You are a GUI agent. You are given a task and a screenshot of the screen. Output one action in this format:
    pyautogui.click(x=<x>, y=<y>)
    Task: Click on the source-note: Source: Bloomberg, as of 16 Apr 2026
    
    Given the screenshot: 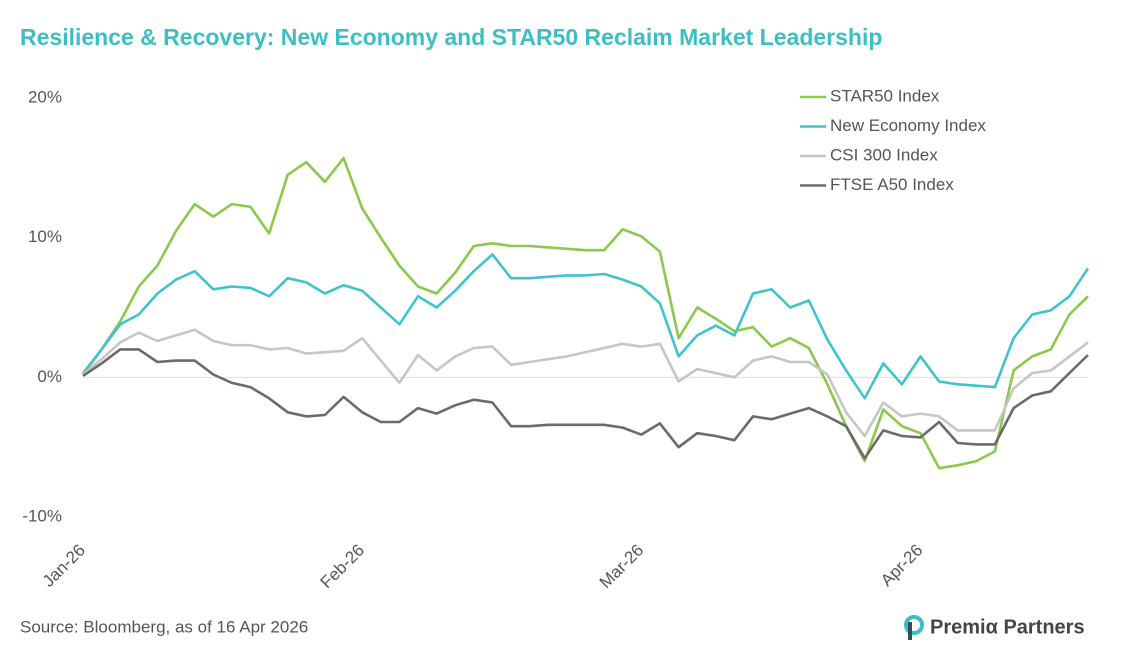 What is the action you would take?
    pyautogui.click(x=164, y=626)
    